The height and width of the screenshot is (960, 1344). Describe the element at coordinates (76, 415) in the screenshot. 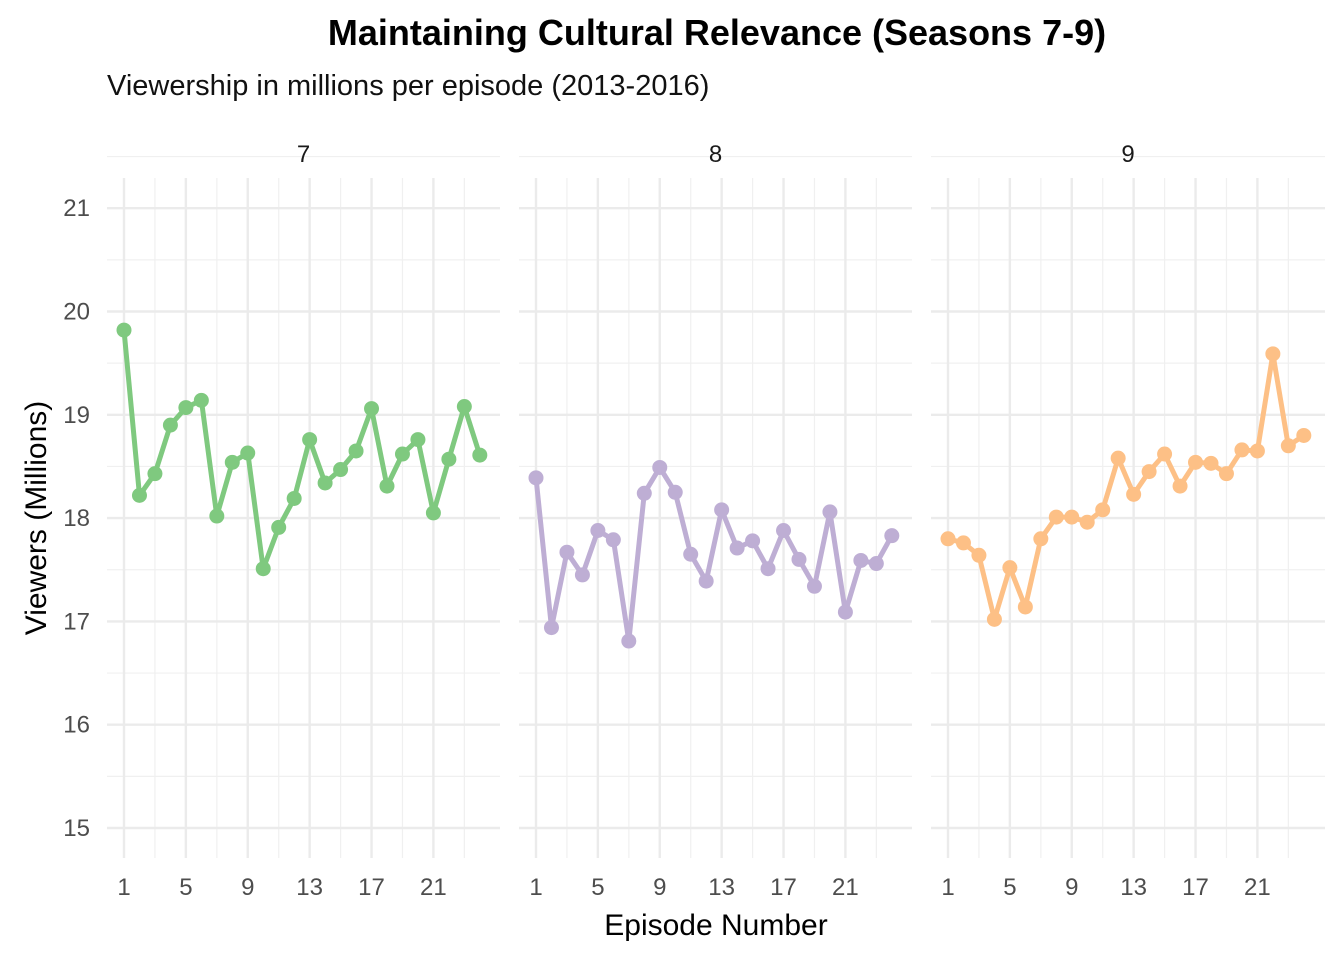

I see `y-tick-label: 19` at that location.